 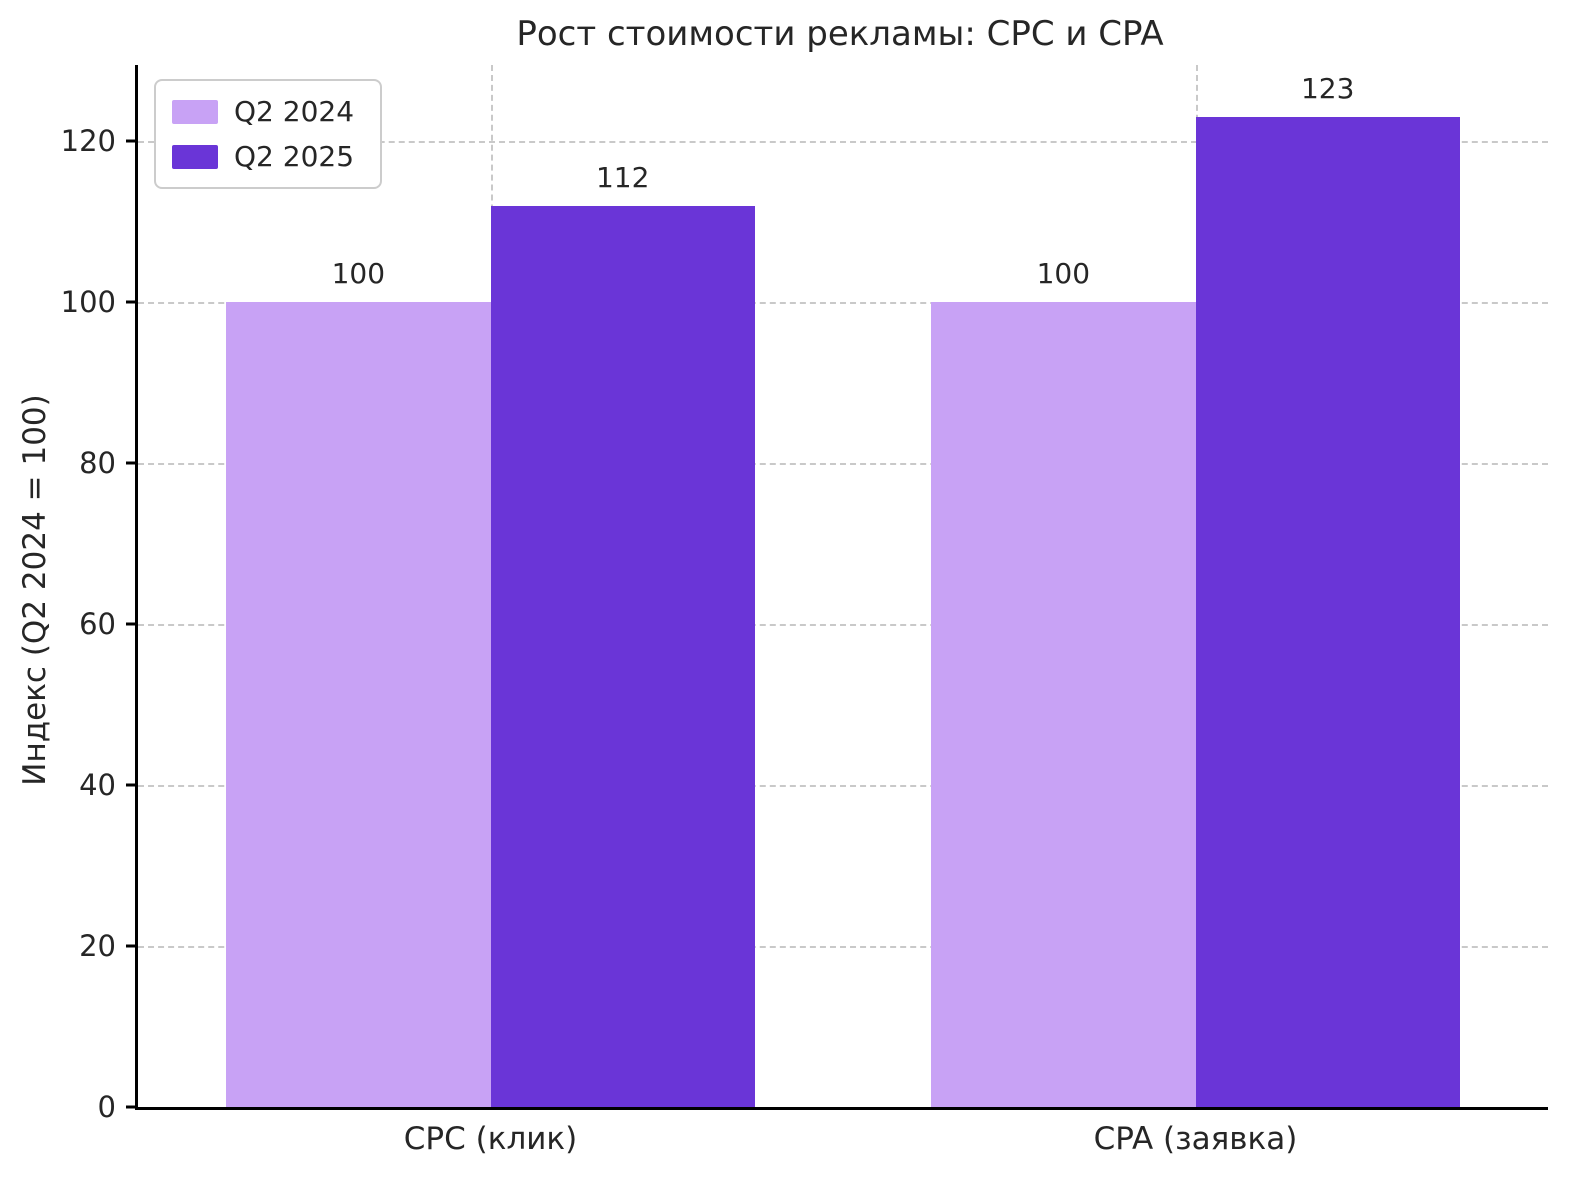 What do you see at coordinates (97, 785) in the screenshot?
I see `y-tick-label: 40` at bounding box center [97, 785].